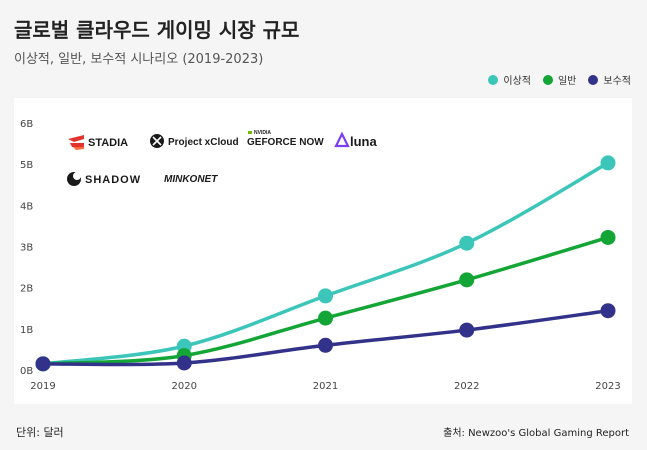 The height and width of the screenshot is (450, 647). What do you see at coordinates (184, 386) in the screenshot?
I see `x-tick-label: 2020` at bounding box center [184, 386].